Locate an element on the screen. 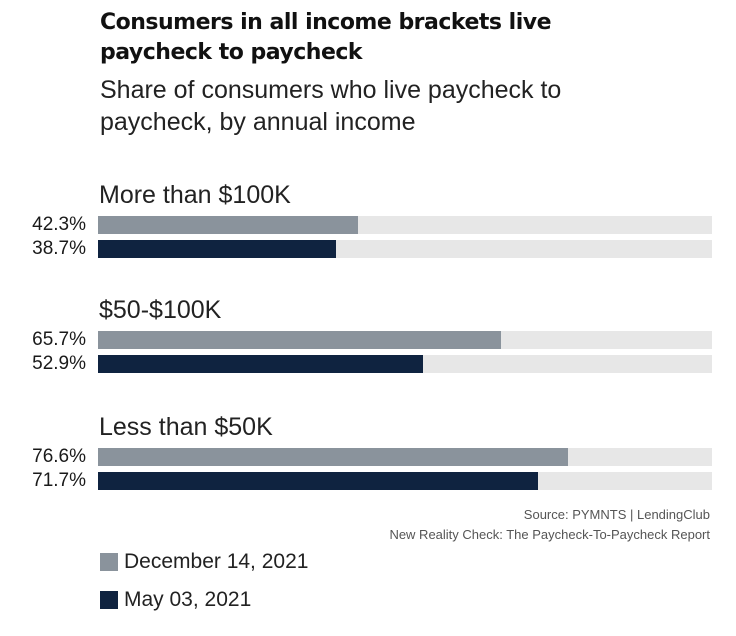 The height and width of the screenshot is (636, 736). data-label: 42.3% is located at coordinates (59, 224).